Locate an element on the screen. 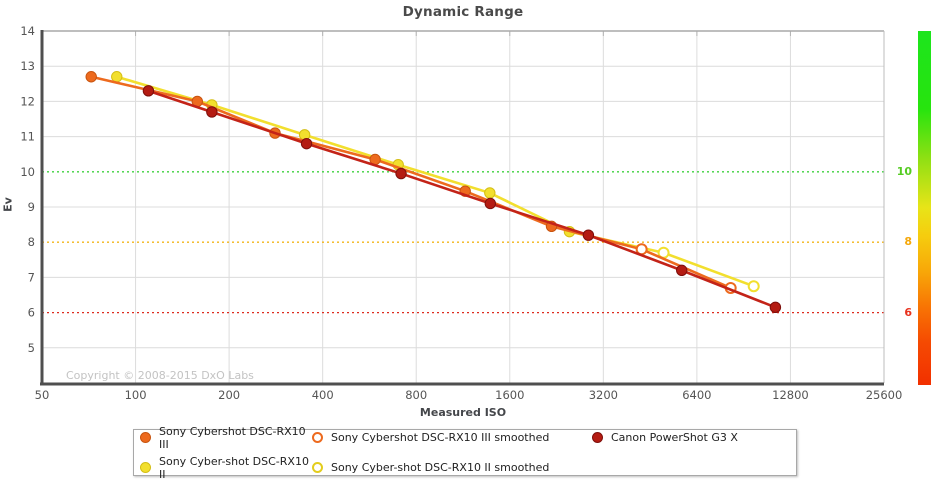  legend-item-rx10ii-smoothed: Sony Cyber-shot DSC-RX10 II smoothed is located at coordinates (452, 468).